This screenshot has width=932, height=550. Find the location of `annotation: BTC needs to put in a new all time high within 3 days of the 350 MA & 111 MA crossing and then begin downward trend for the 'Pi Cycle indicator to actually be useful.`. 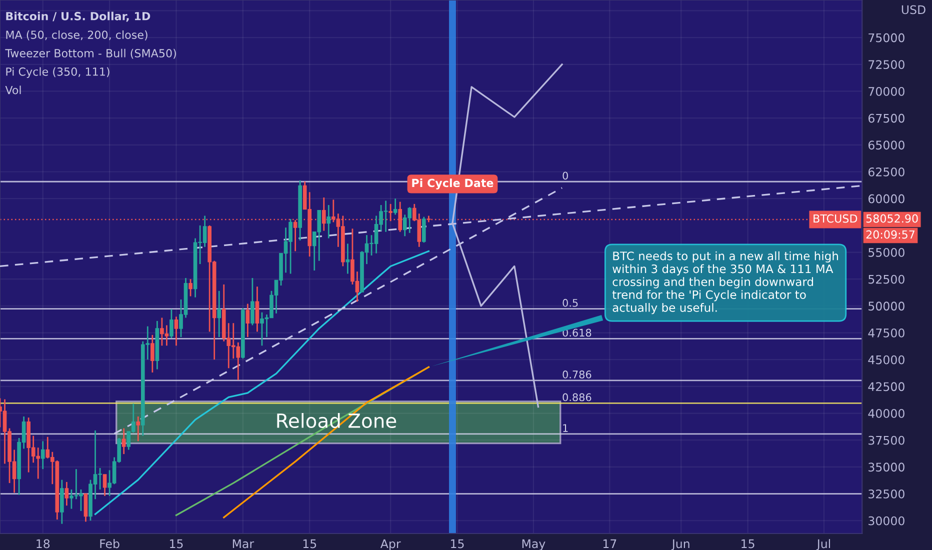

annotation: BTC needs to put in a new all time high within 3 days of the 350 MA & 111 MA crossing and then begin downward trend for the 'Pi Cycle indicator to actually be useful. is located at coordinates (725, 282).